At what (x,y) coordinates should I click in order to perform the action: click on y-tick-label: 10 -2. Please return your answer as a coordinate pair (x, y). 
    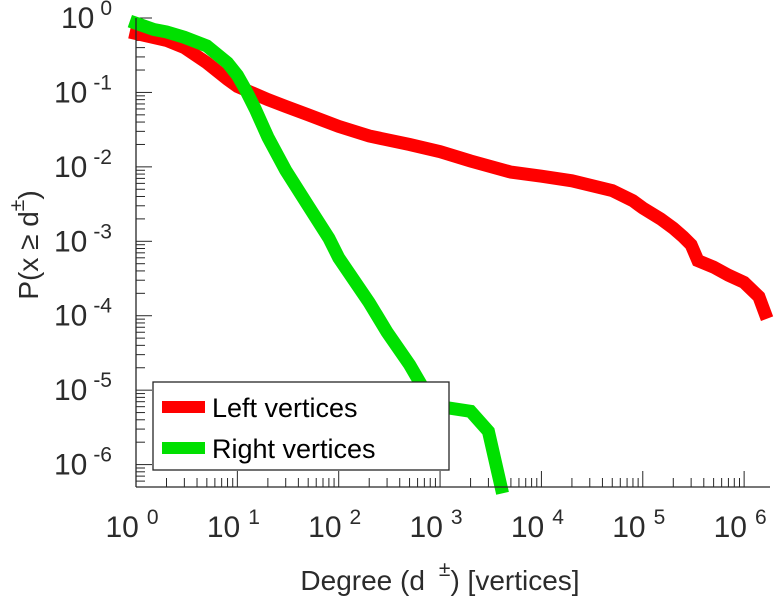
    Looking at the image, I should click on (83, 165).